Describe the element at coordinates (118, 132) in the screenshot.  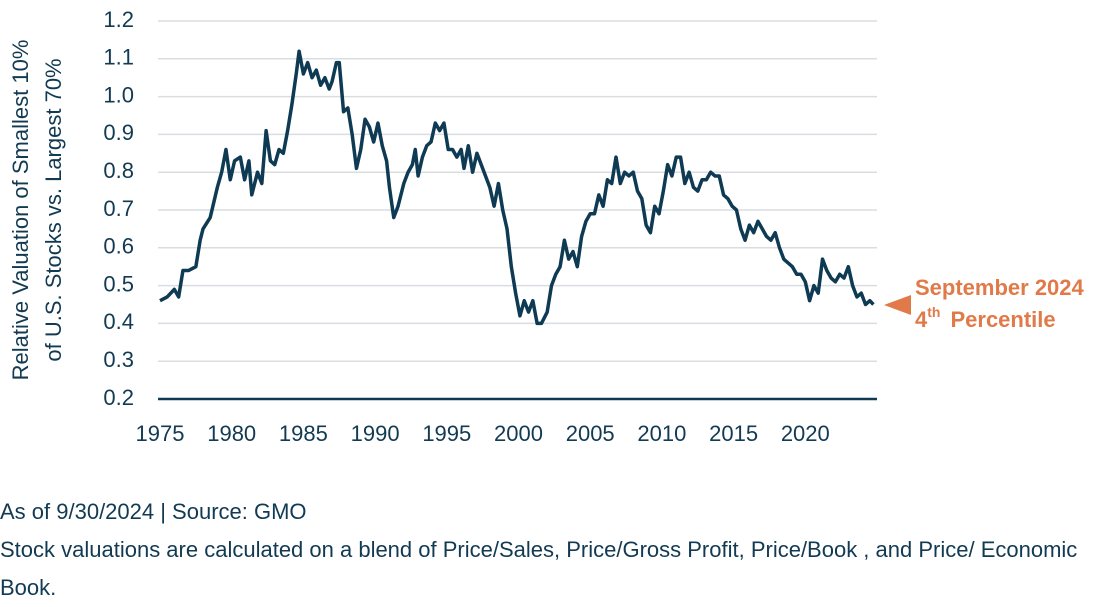
I see `y-tick-label: 0.9` at that location.